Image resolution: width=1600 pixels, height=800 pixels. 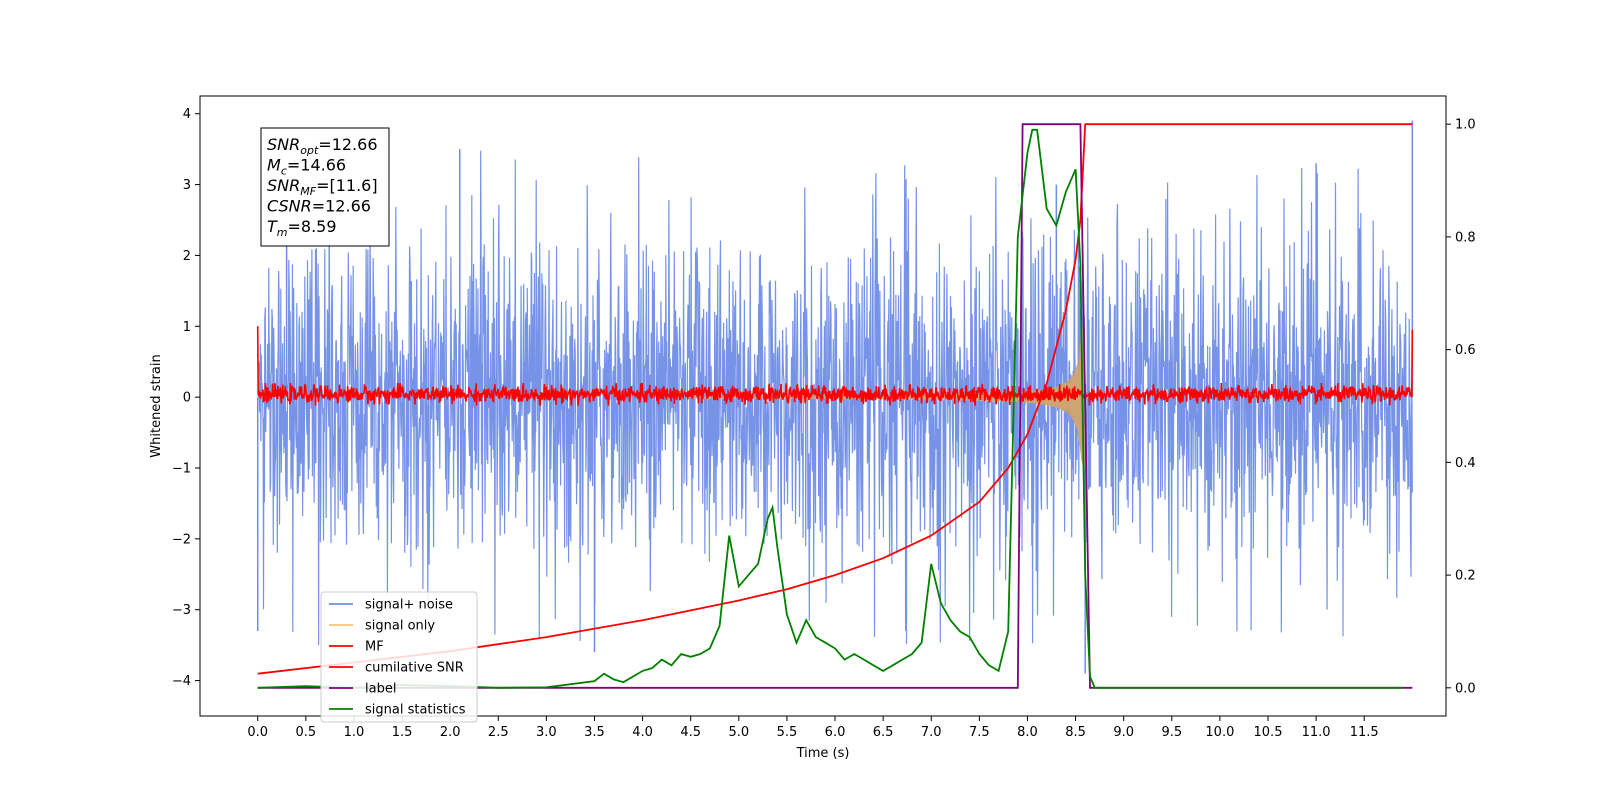 What do you see at coordinates (979, 732) in the screenshot?
I see `x-tick-label: 7.5` at bounding box center [979, 732].